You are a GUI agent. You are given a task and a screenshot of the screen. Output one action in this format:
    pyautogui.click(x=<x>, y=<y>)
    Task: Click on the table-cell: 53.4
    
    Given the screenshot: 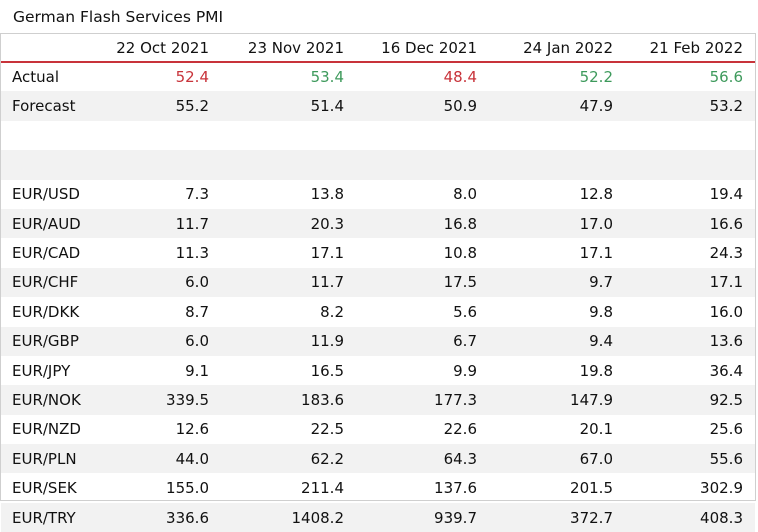 What is the action you would take?
    pyautogui.click(x=327, y=77)
    